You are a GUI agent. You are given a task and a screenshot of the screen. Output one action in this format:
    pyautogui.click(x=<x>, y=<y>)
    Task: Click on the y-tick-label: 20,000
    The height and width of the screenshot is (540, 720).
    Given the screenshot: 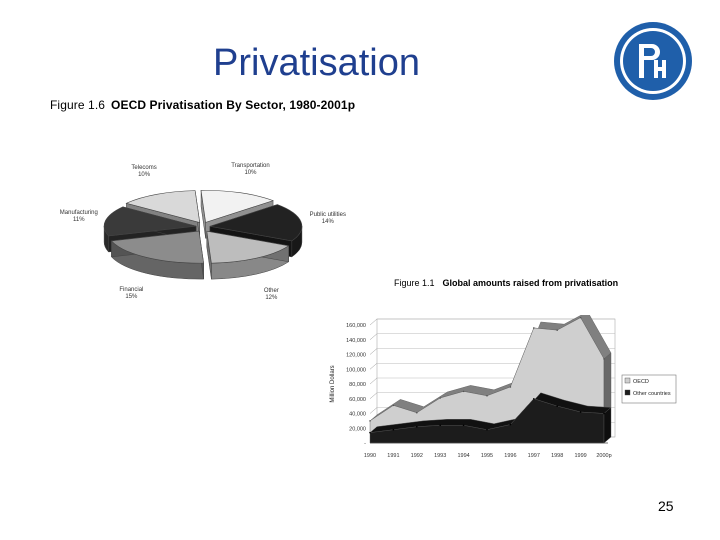 What is the action you would take?
    pyautogui.click(x=357, y=429)
    